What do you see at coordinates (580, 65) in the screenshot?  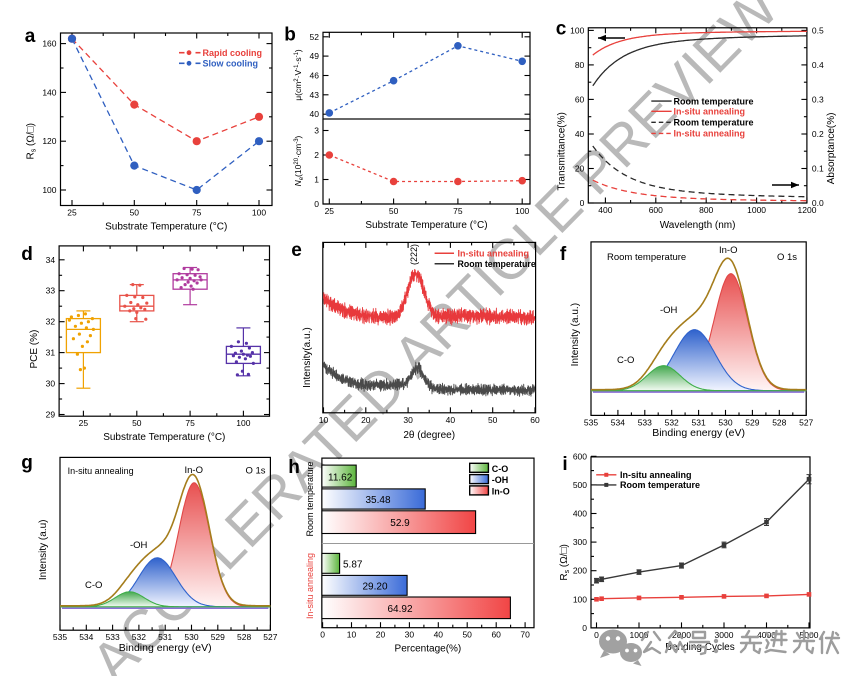 I see `svg-text: 80` at bounding box center [580, 65].